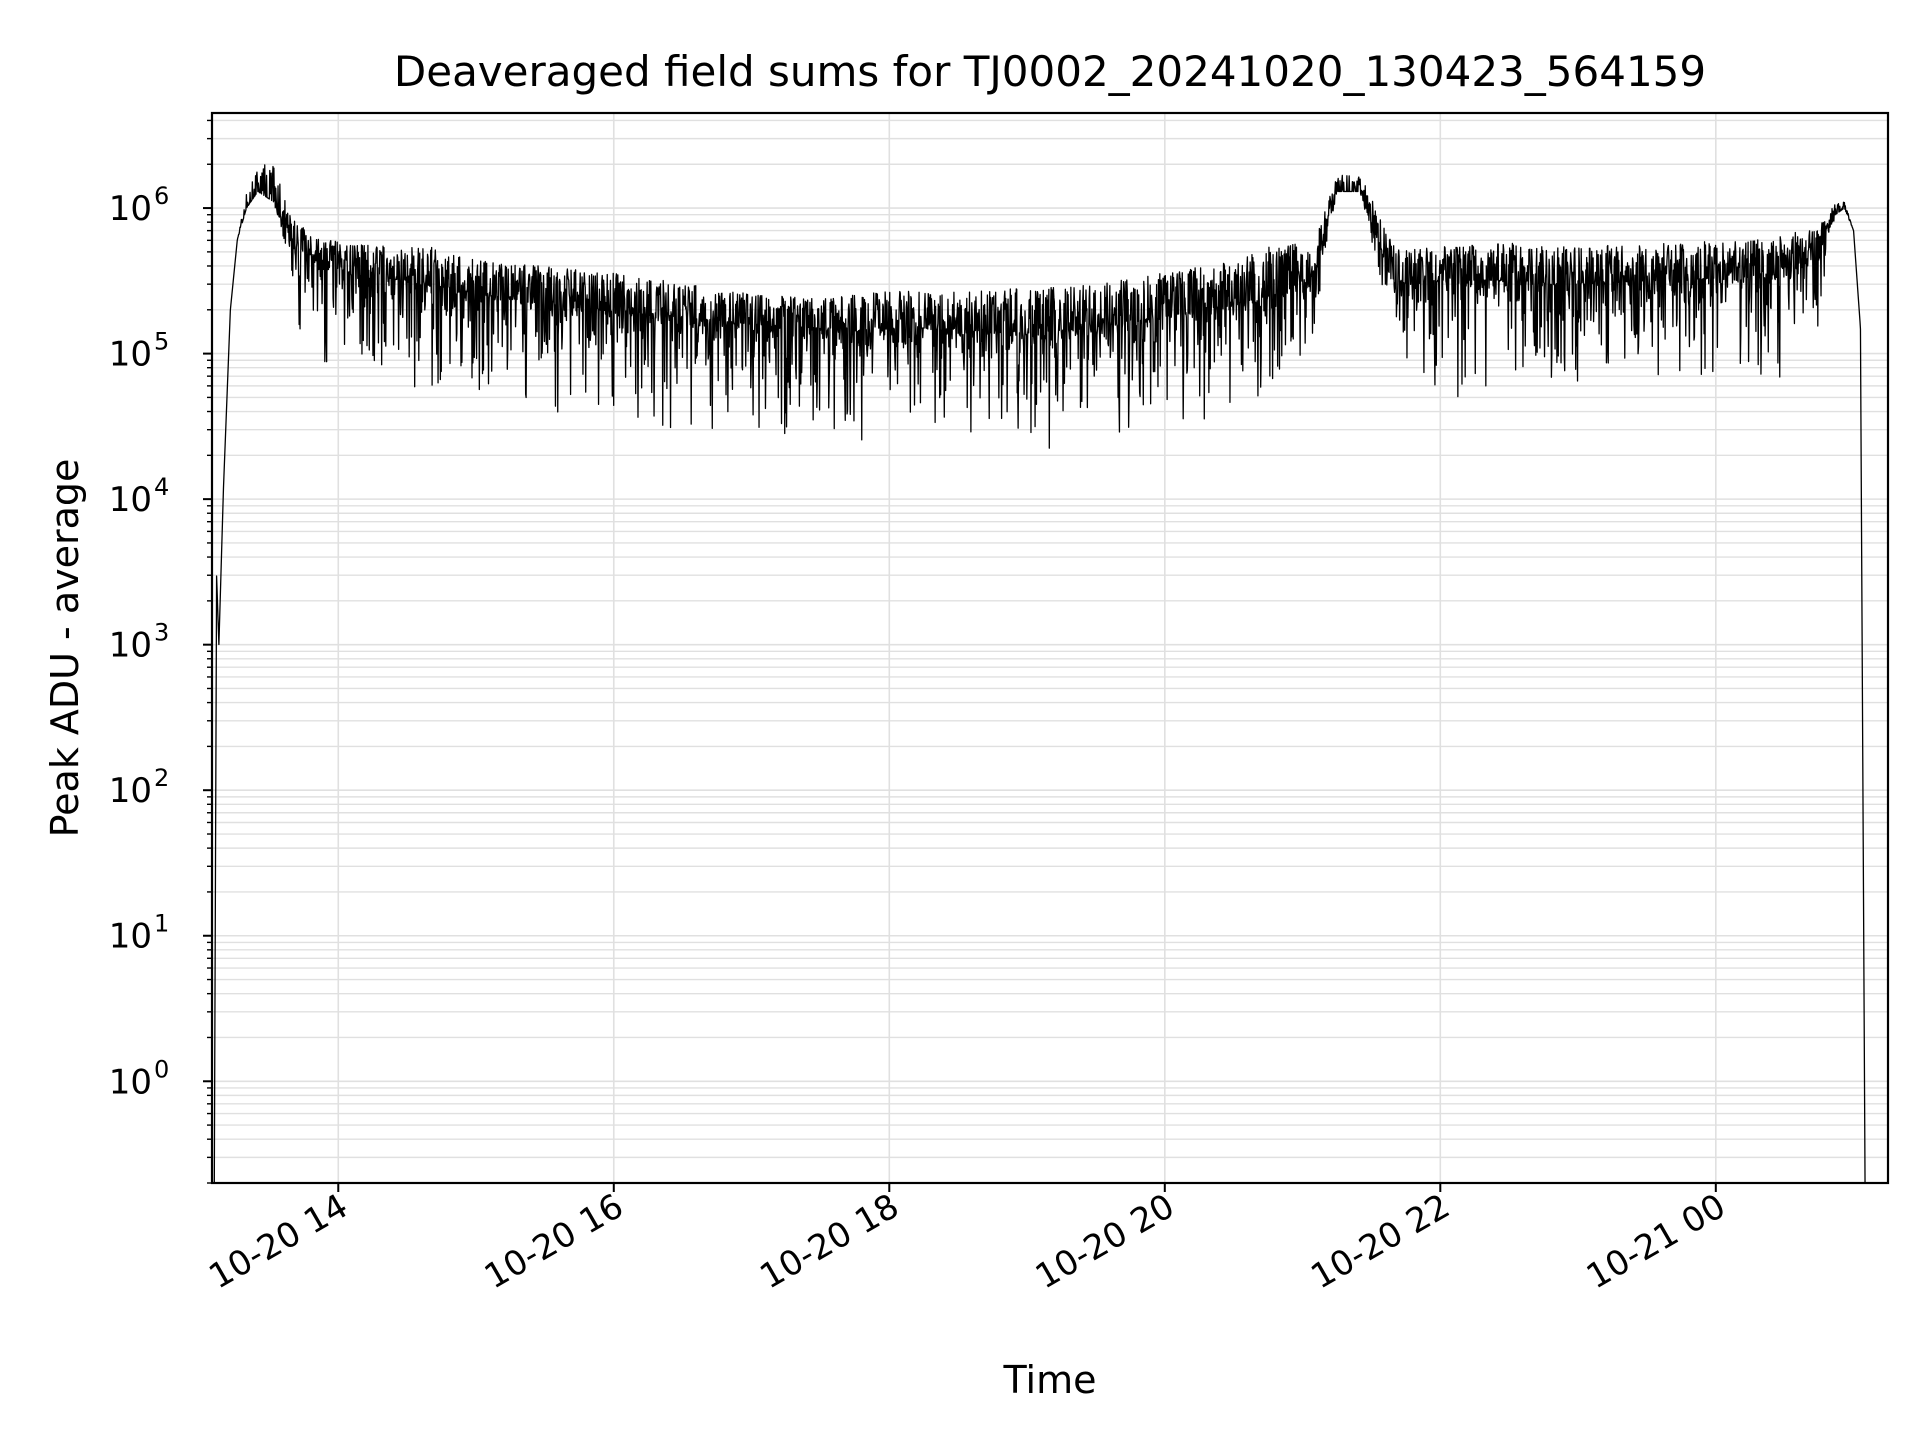 The image size is (1920, 1440). Describe the element at coordinates (161, 778) in the screenshot. I see `y-tick-exponent: 2` at that location.